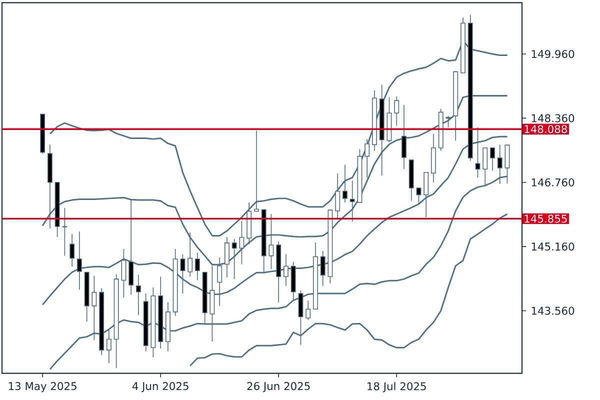  What do you see at coordinates (553, 310) in the screenshot?
I see `y-tick-label: 143.560` at bounding box center [553, 310].